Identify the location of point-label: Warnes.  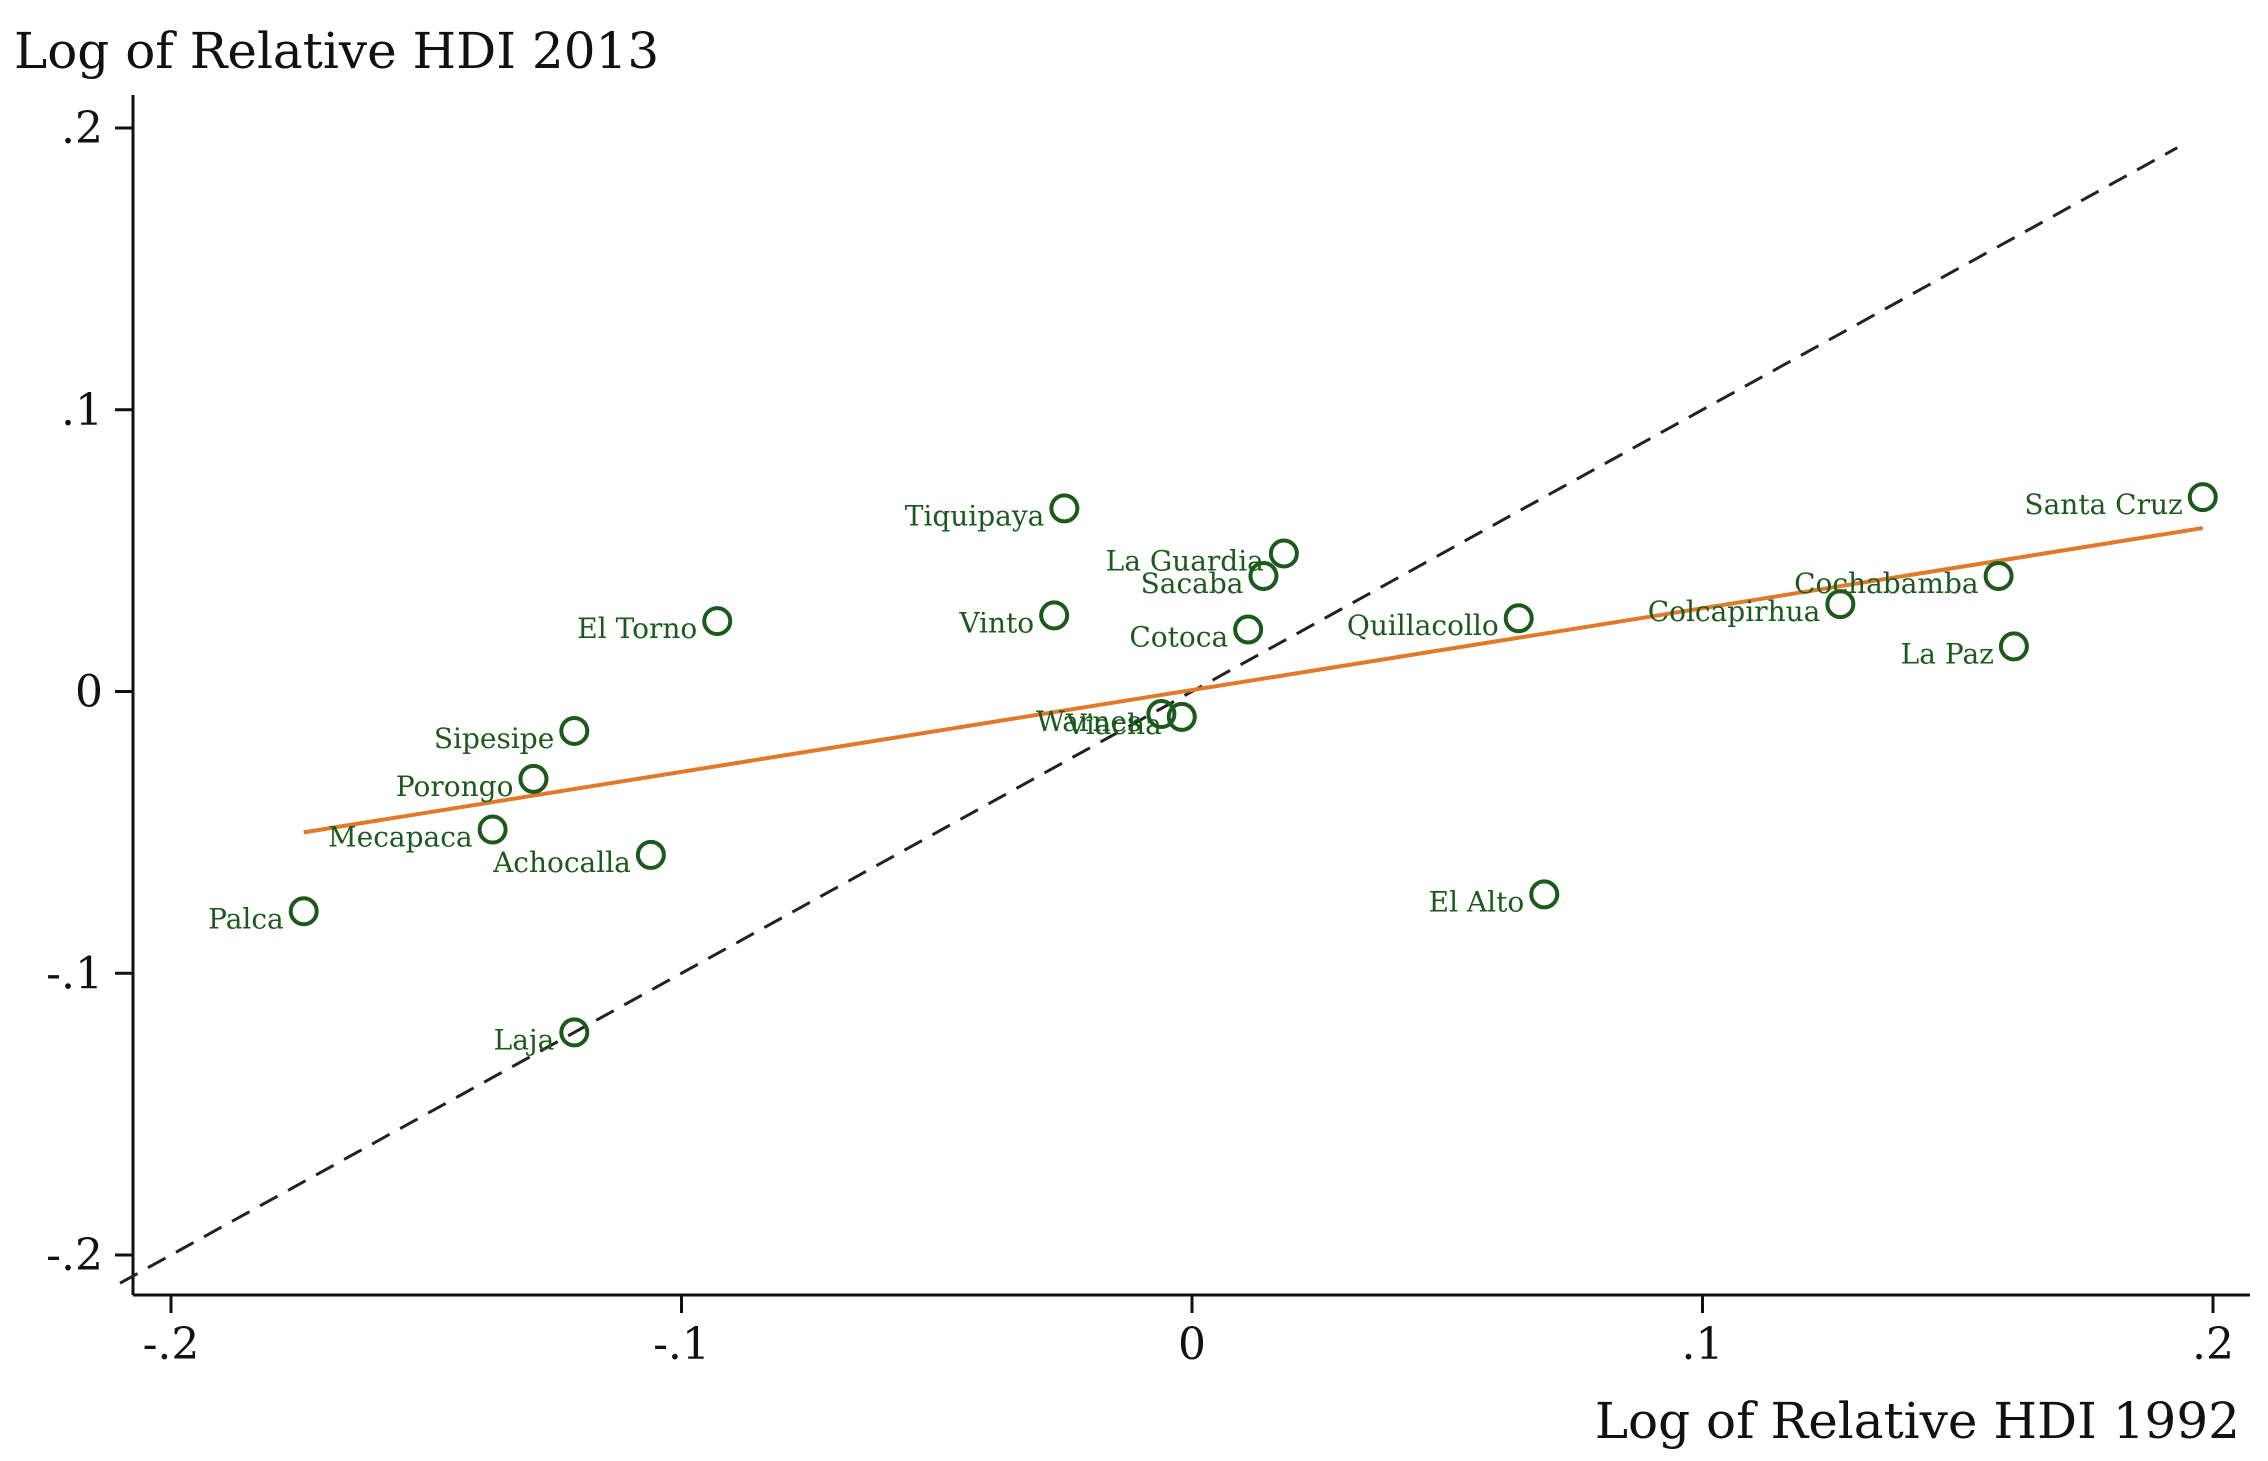
(1088, 721).